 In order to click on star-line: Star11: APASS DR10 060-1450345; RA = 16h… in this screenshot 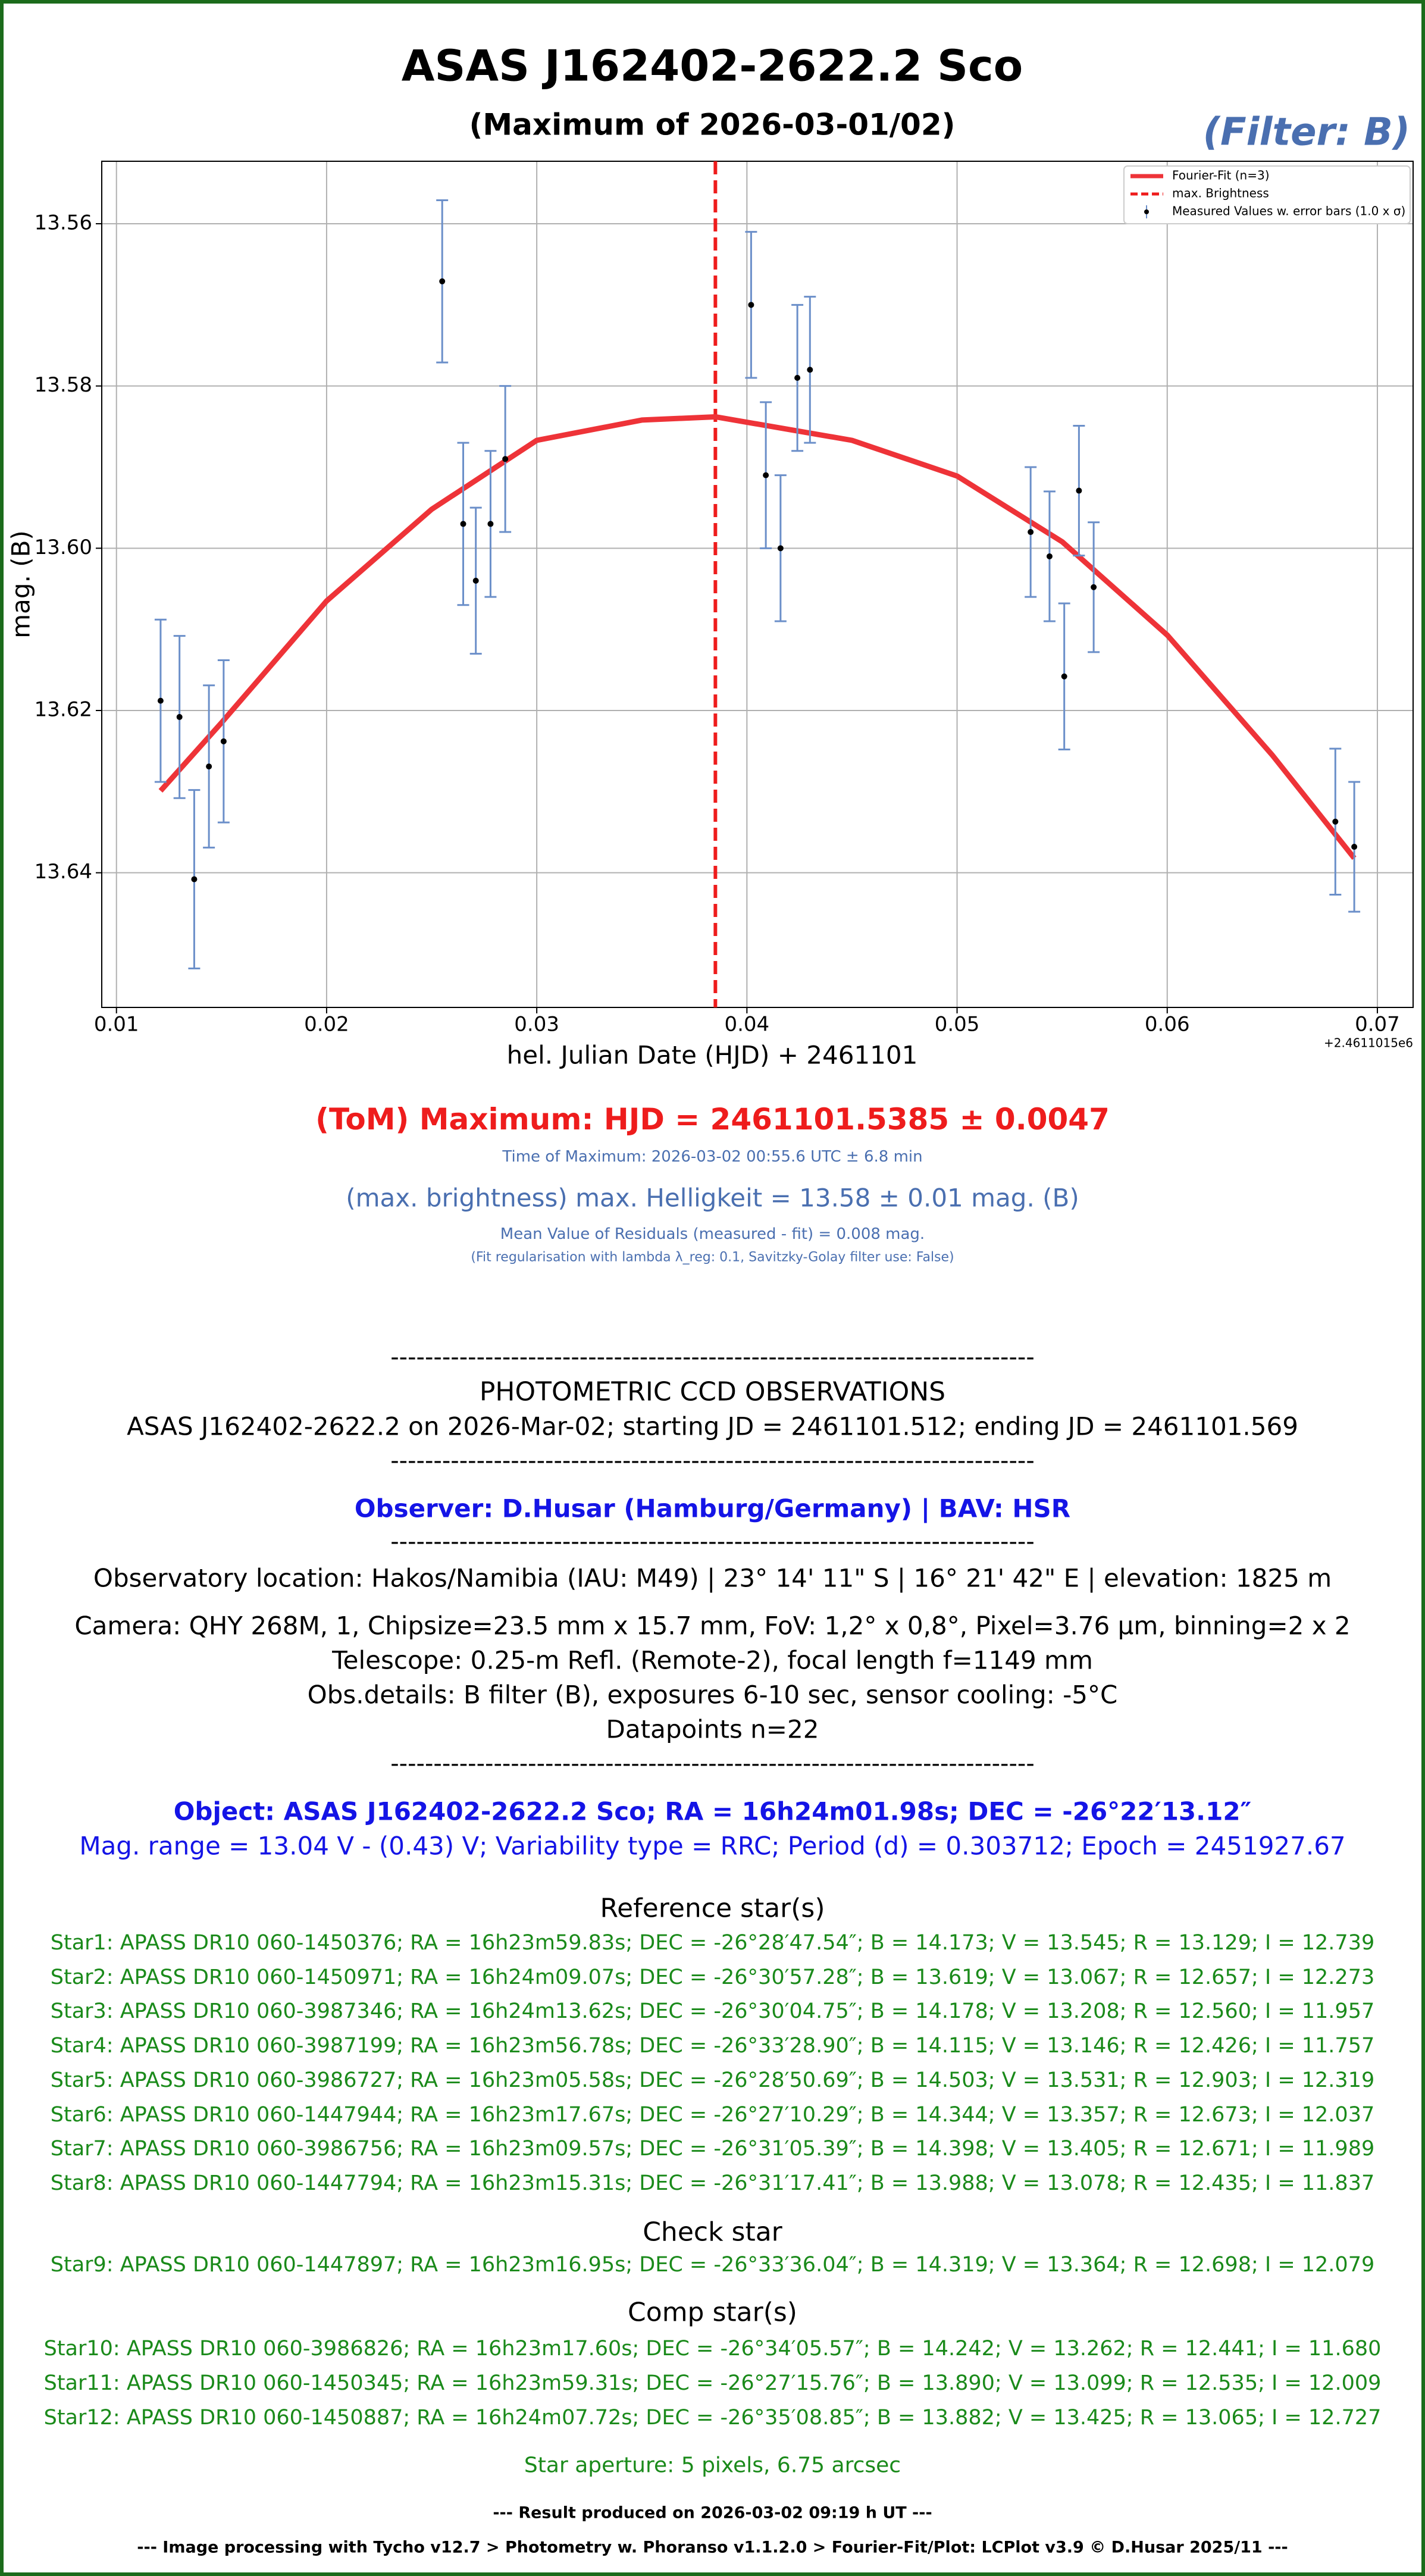, I will do `click(712, 2383)`.